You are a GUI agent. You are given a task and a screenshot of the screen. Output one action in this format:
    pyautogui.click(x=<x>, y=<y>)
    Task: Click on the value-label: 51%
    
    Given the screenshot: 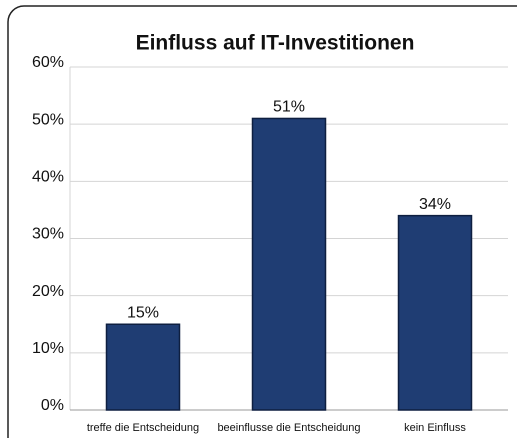 What is the action you would take?
    pyautogui.click(x=289, y=107)
    